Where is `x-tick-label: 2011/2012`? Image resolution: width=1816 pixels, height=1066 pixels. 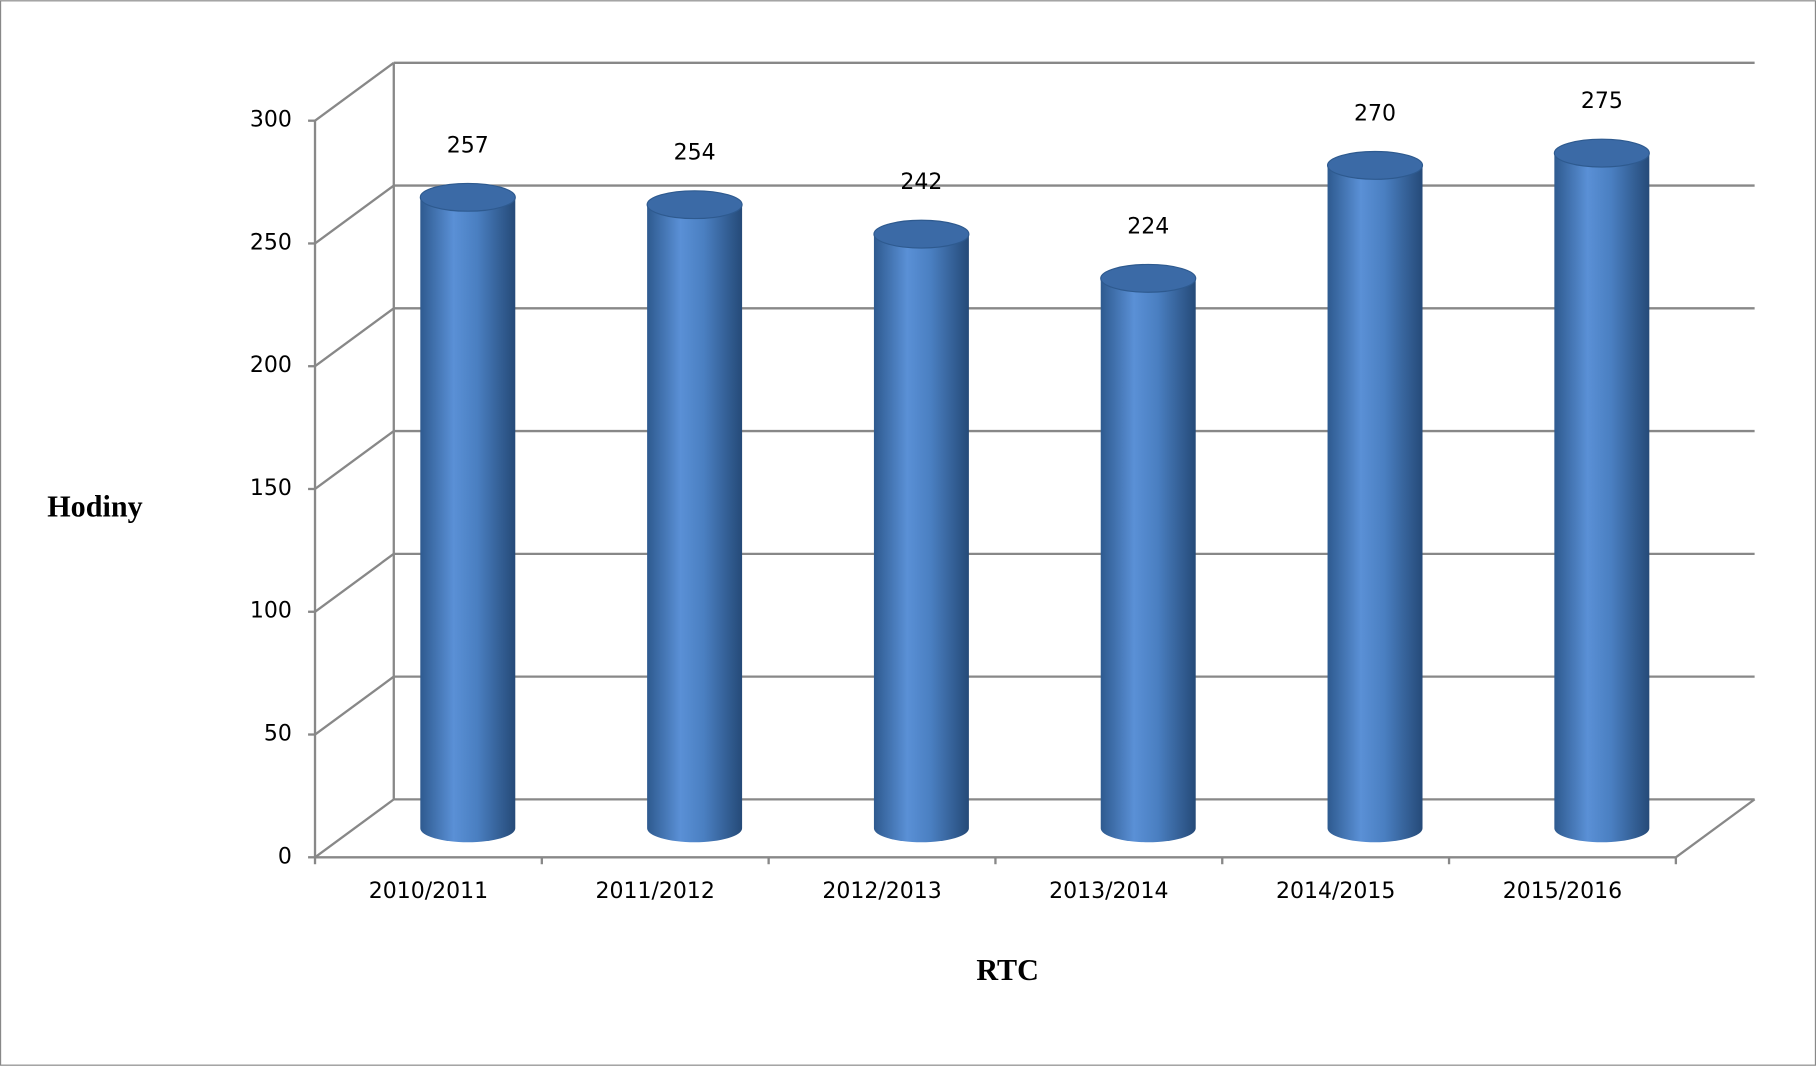 x-tick-label: 2011/2012 is located at coordinates (655, 891).